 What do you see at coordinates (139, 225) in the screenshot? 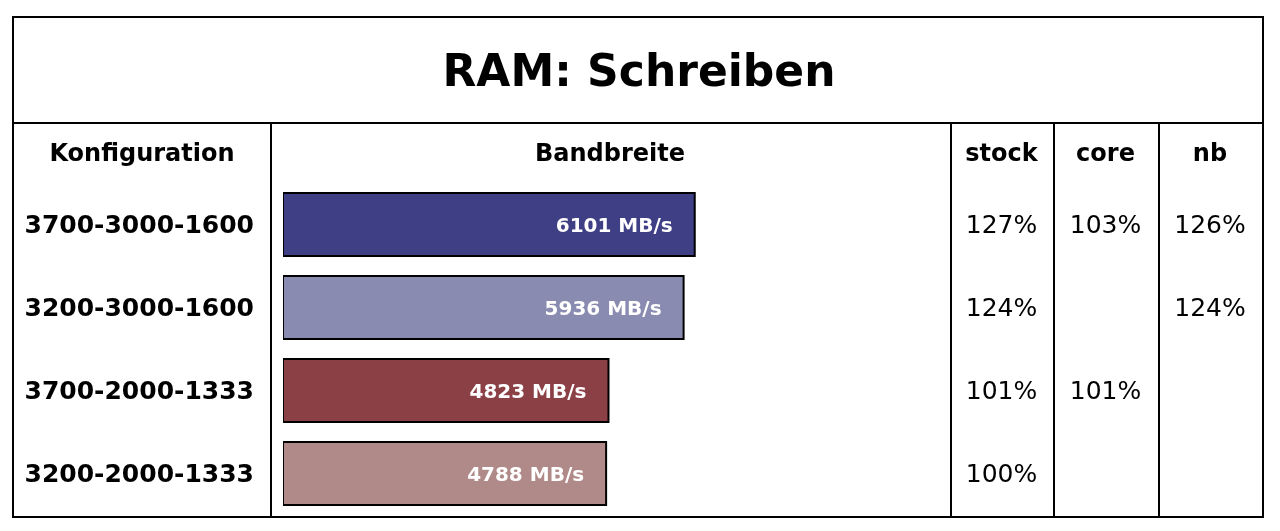
I see `y-tick-label: 3700-3000-1600` at bounding box center [139, 225].